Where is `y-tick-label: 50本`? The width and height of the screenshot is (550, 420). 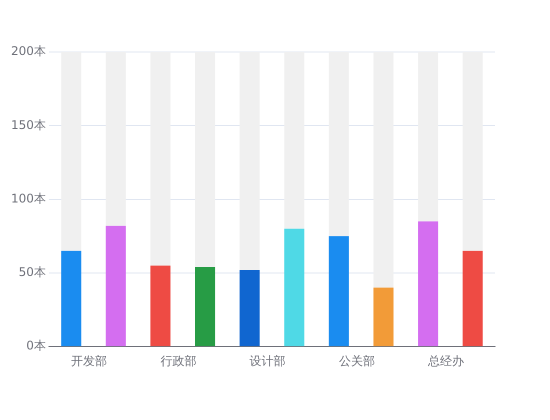 y-tick-label: 50本 is located at coordinates (32, 272).